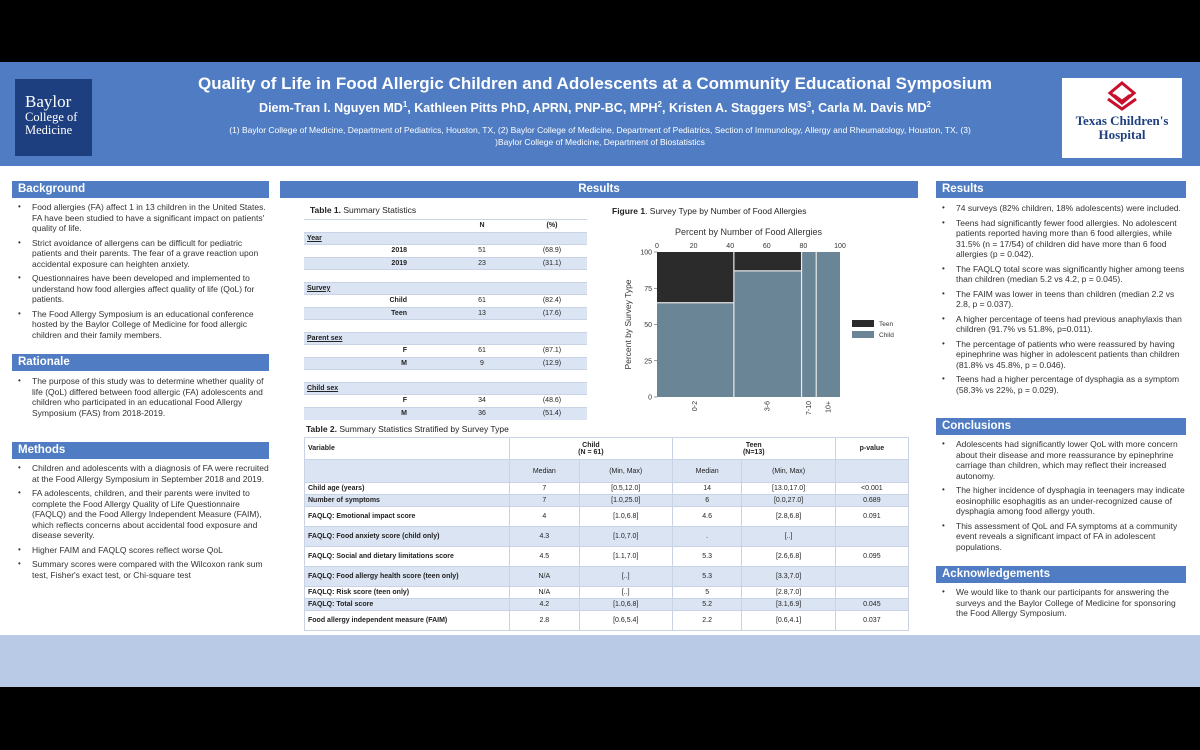 This screenshot has width=1200, height=750. Describe the element at coordinates (629, 211) in the screenshot. I see `caption-label: Figure 1` at that location.